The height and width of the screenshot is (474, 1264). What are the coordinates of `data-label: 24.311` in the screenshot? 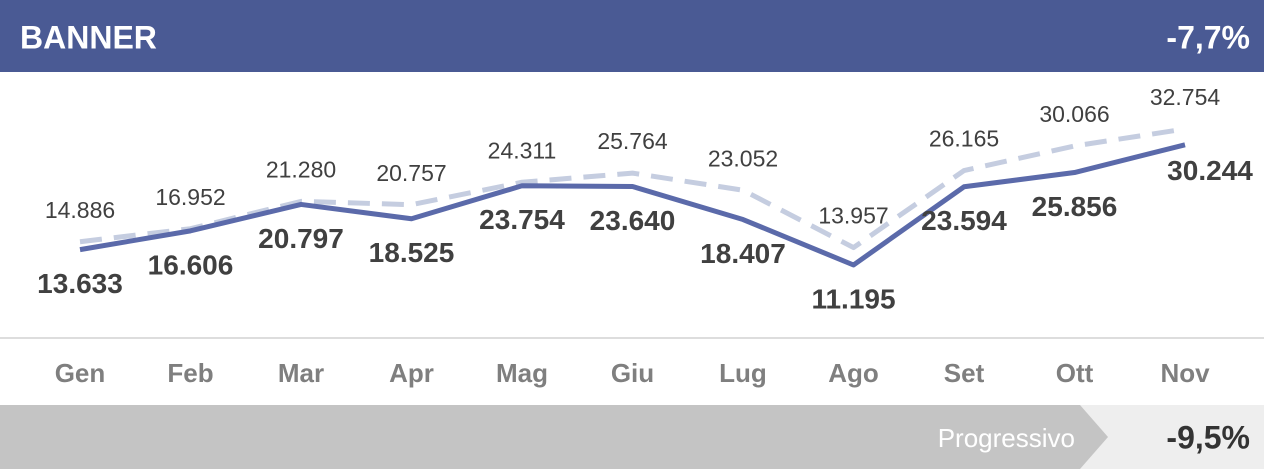 It's located at (522, 150).